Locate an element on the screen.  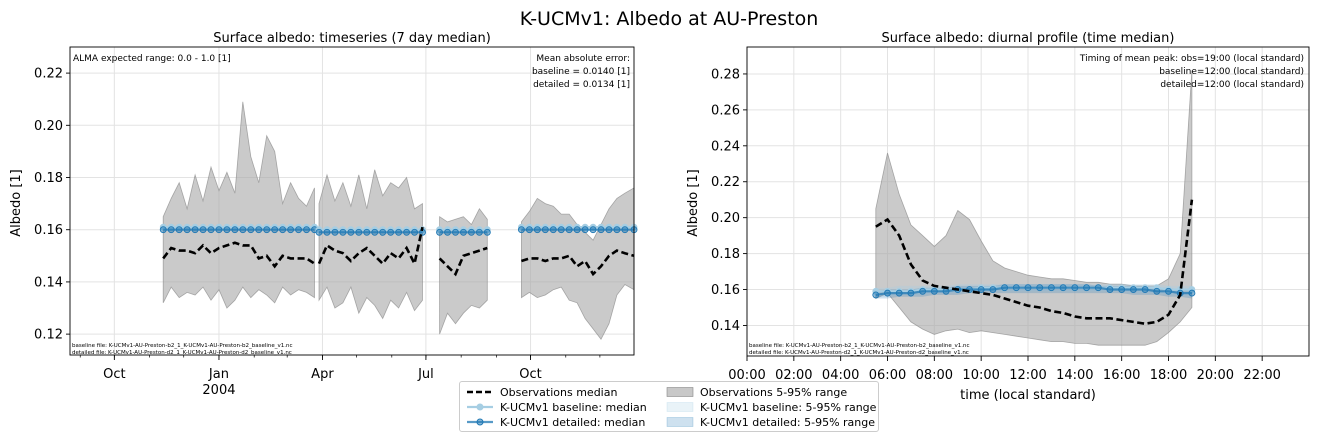
diurnal-xlabel: time (local standard) is located at coordinates (1028, 395).